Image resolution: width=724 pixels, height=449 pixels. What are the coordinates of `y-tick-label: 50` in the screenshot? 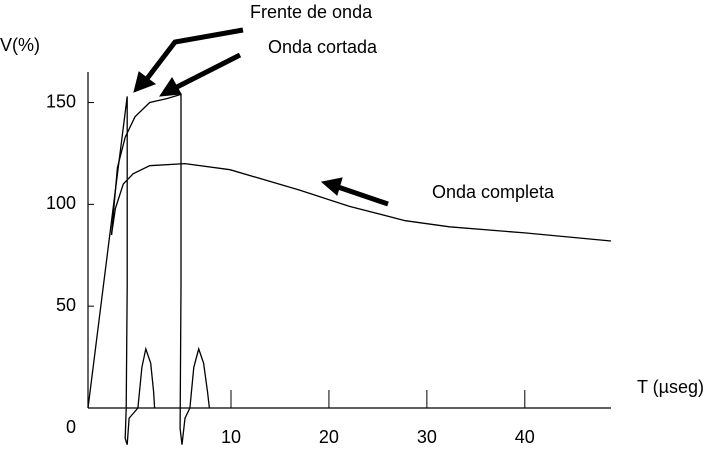 It's located at (66, 305).